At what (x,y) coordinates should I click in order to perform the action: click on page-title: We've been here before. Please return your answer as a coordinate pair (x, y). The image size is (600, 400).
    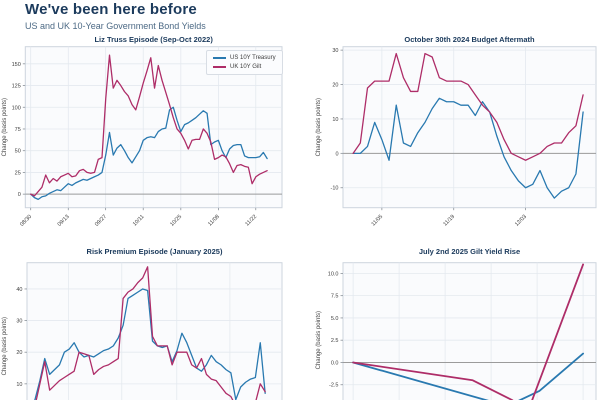
    Looking at the image, I should click on (111, 9).